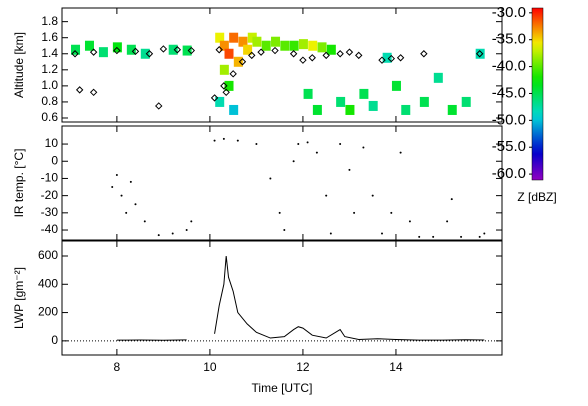 The height and width of the screenshot is (406, 588). Describe the element at coordinates (537, 94) in the screenshot. I see `colorbar` at that location.